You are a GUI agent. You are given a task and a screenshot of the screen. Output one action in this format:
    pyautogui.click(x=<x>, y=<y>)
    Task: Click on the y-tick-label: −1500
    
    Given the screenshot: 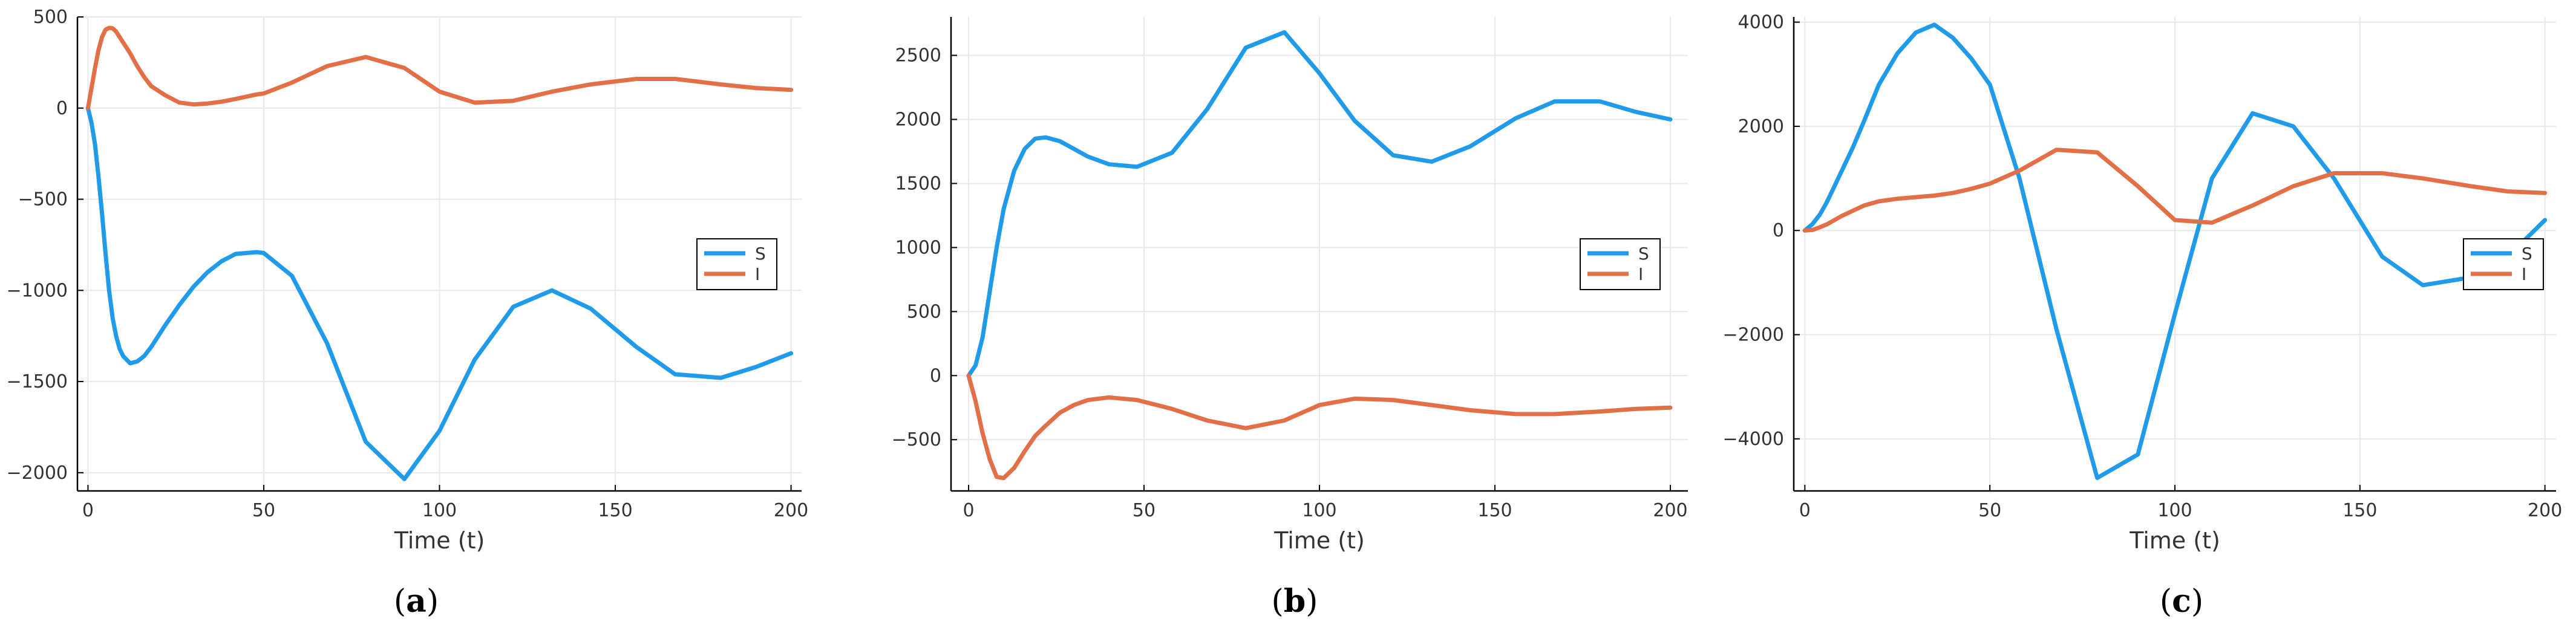 What is the action you would take?
    pyautogui.click(x=37, y=382)
    